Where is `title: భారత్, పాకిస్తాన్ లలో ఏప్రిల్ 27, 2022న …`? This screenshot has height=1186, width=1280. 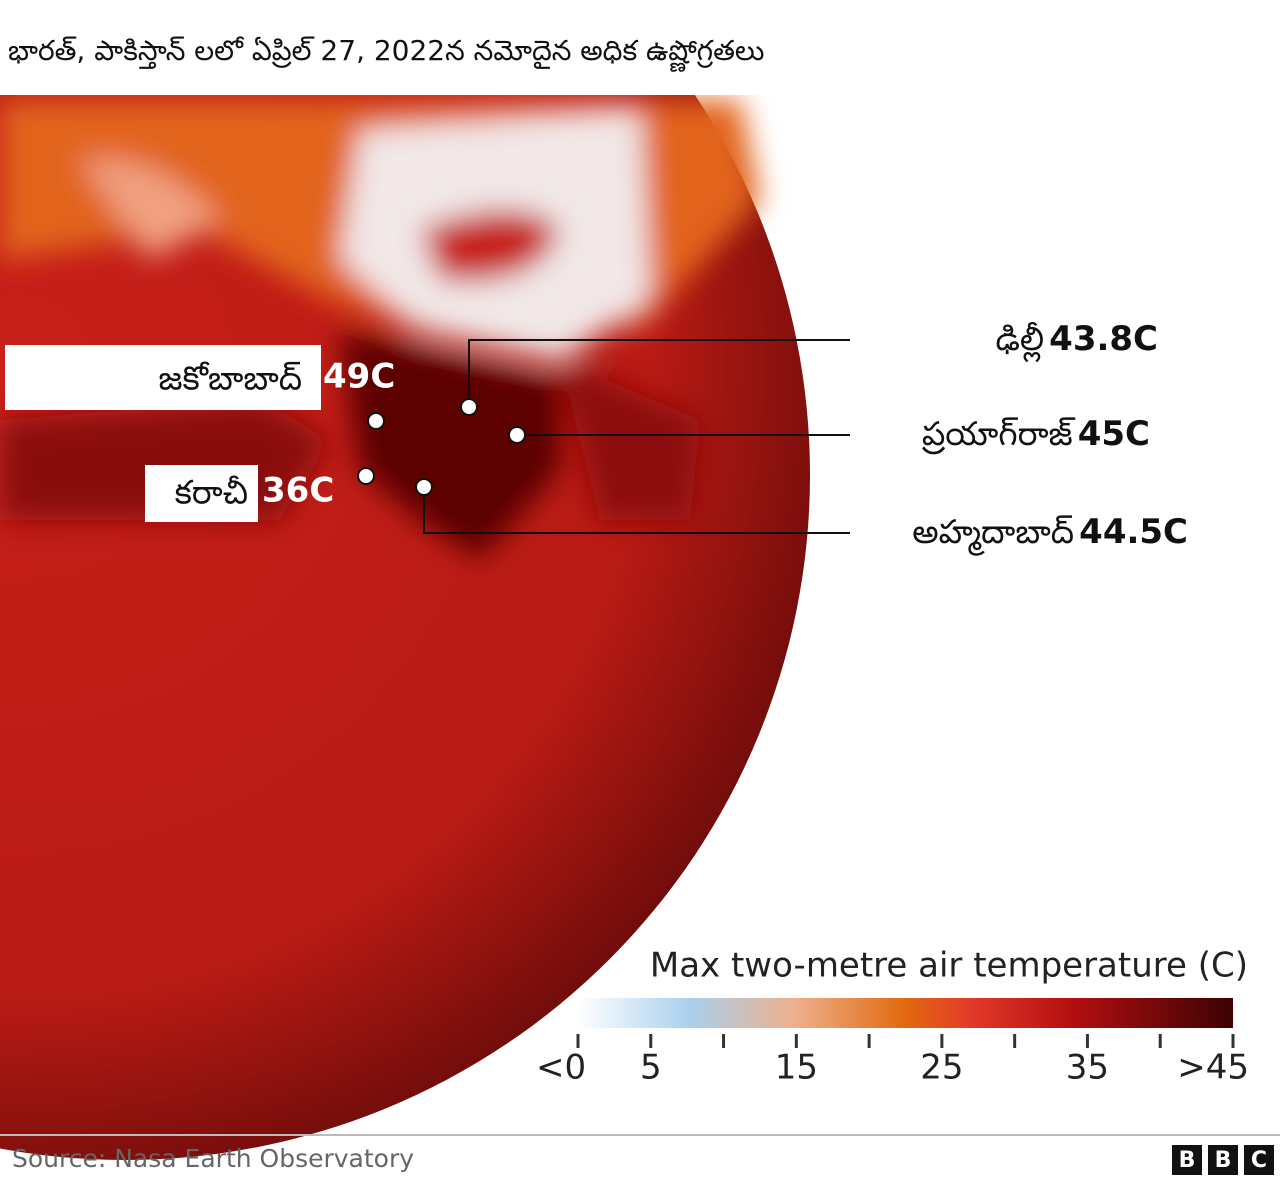
title: భారత్, పాకిస్తాన్ లలో ఏప్రిల్ 27, 2022న … is located at coordinates (386, 53).